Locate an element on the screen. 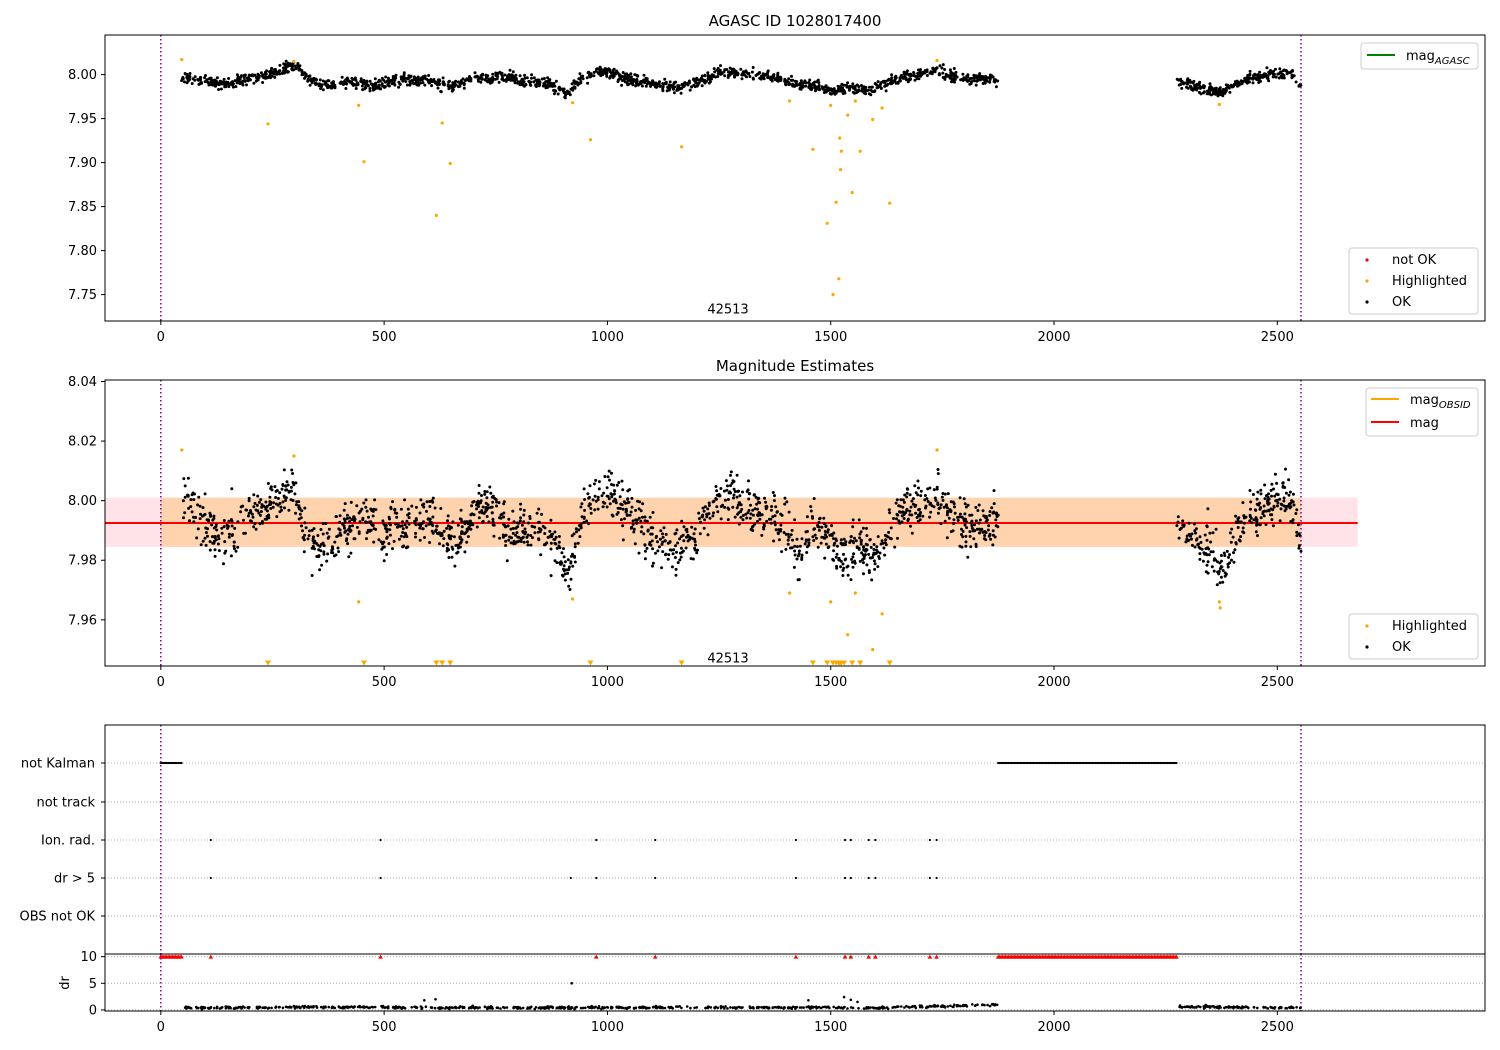  dr-axis-label: dr is located at coordinates (65, 983).